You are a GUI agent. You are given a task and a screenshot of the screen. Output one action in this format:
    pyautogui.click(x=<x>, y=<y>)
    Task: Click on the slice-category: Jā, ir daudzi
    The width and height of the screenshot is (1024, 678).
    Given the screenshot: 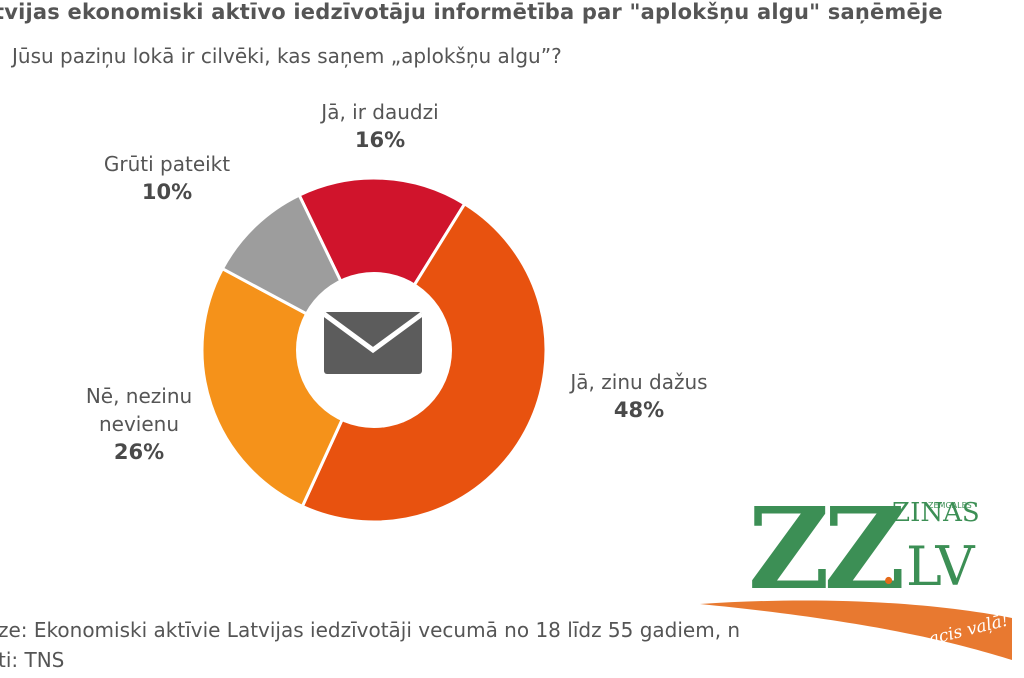 What is the action you would take?
    pyautogui.click(x=380, y=112)
    